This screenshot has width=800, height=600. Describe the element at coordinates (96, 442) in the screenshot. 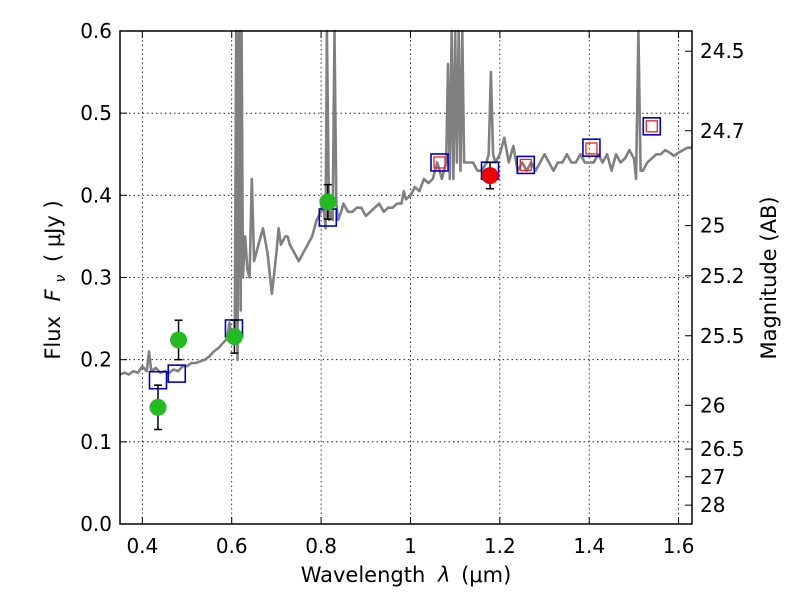

I see `y-tick-label: 0.1` at that location.